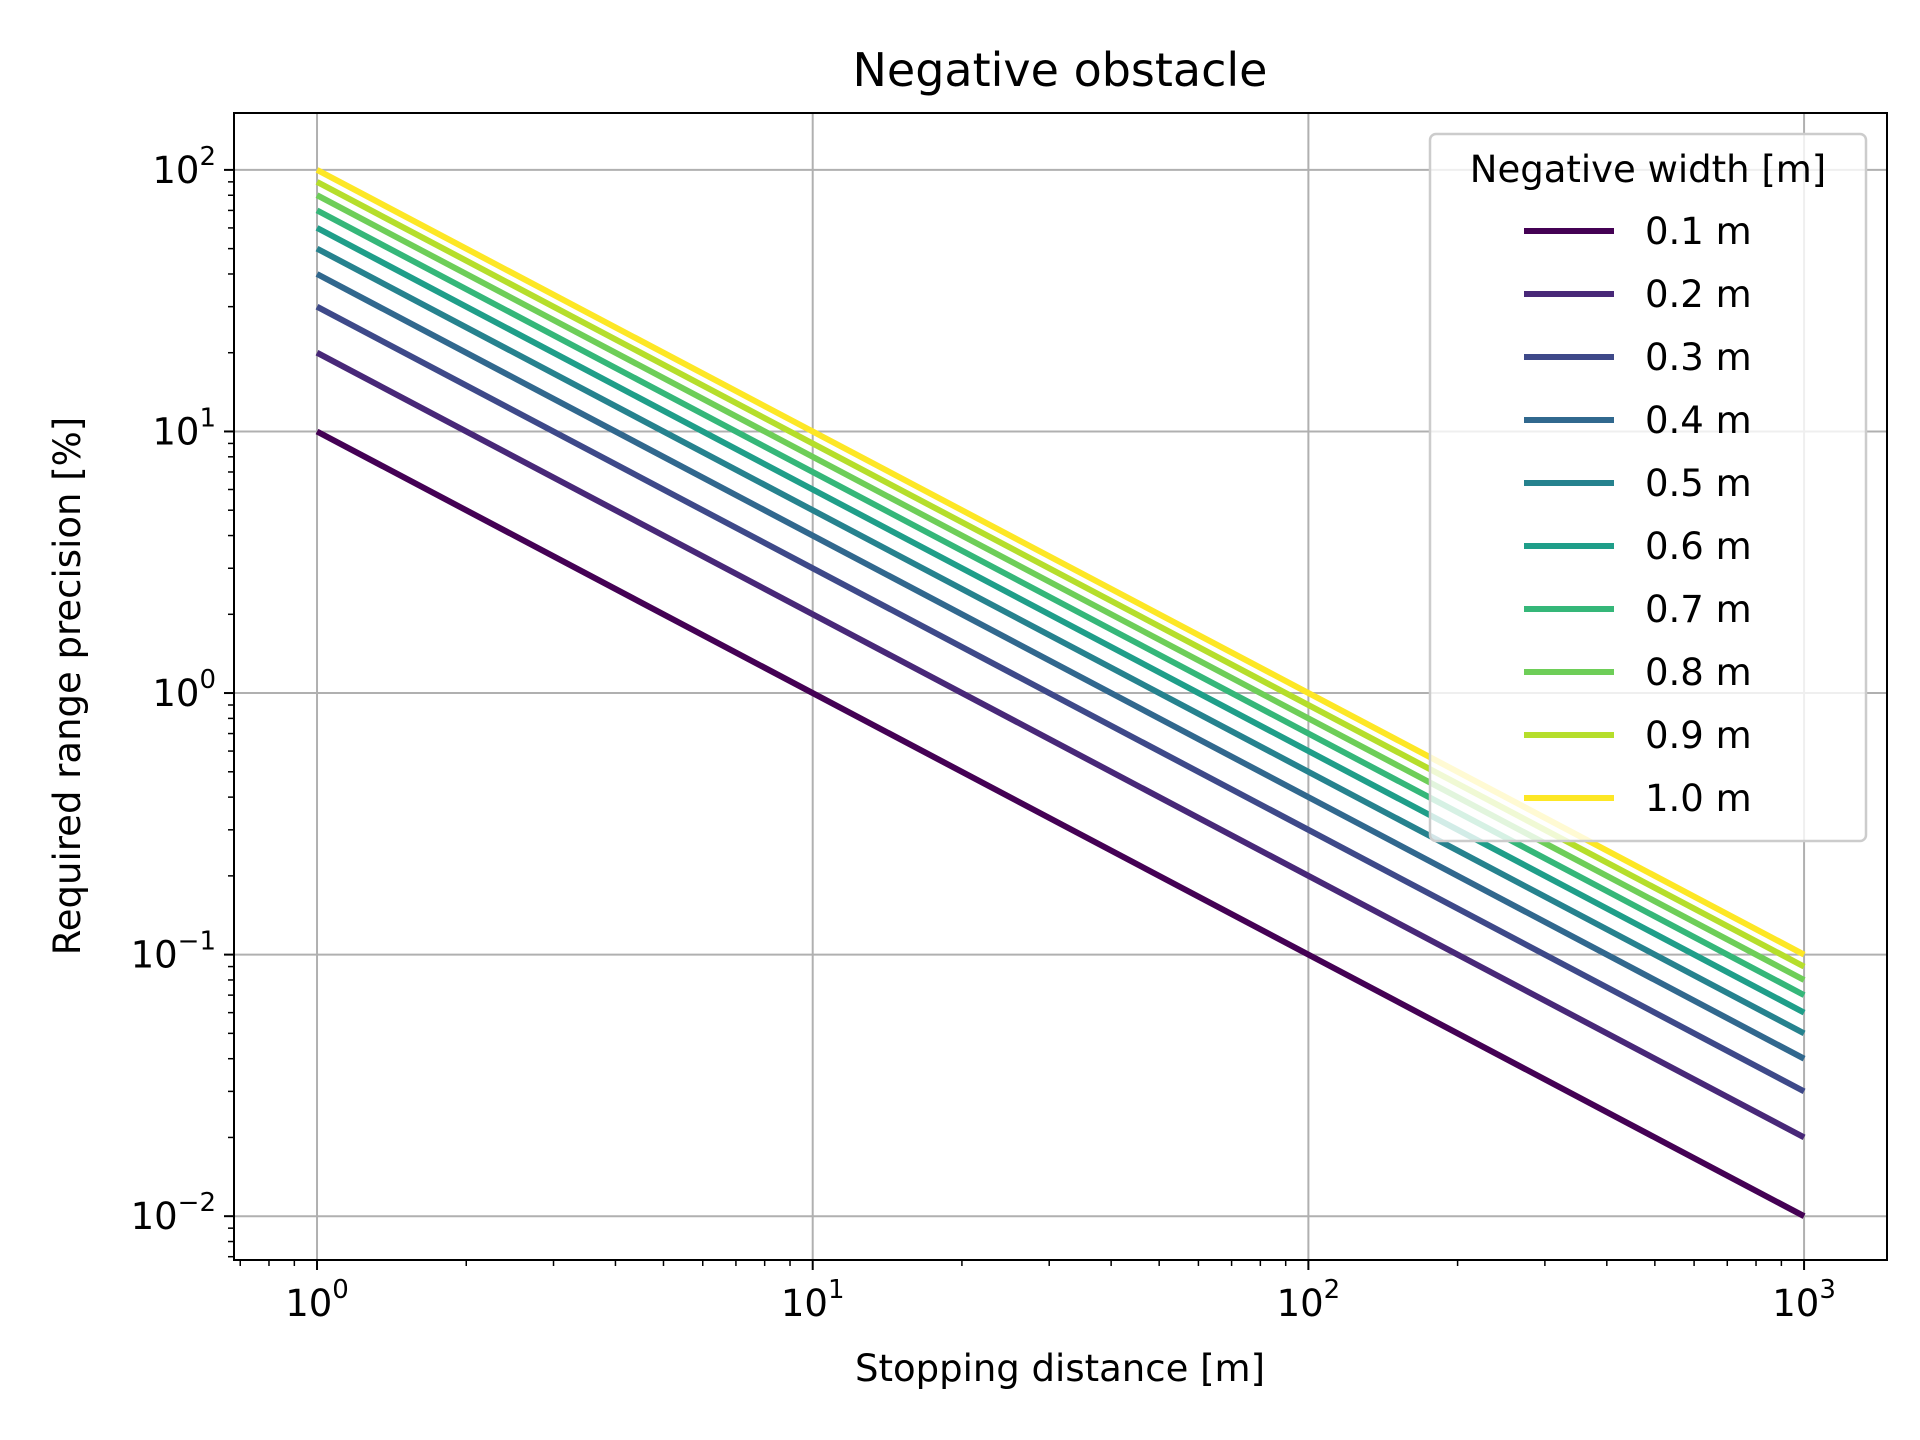 Image resolution: width=1920 pixels, height=1440 pixels. What do you see at coordinates (1698, 420) in the screenshot?
I see `legend-label: 0.4 m` at bounding box center [1698, 420].